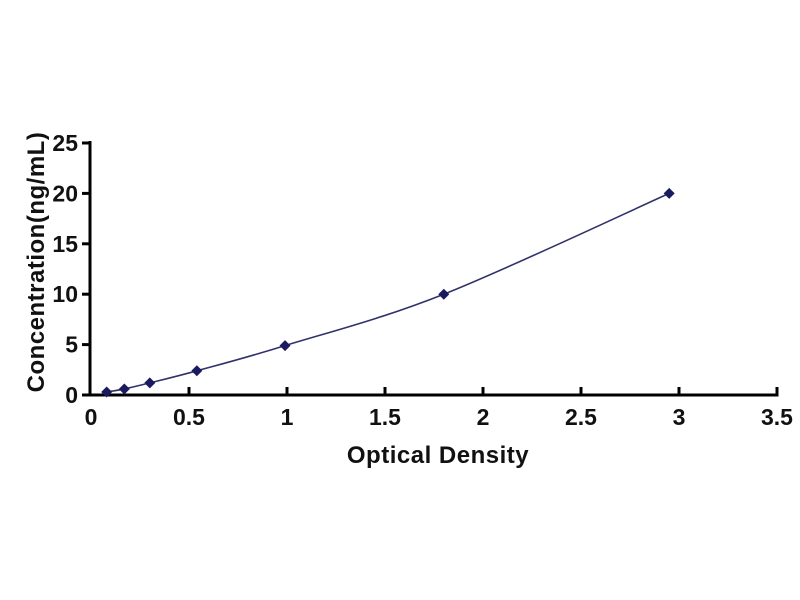 Image resolution: width=800 pixels, height=600 pixels. I want to click on y-tick-label: 0, so click(71, 395).